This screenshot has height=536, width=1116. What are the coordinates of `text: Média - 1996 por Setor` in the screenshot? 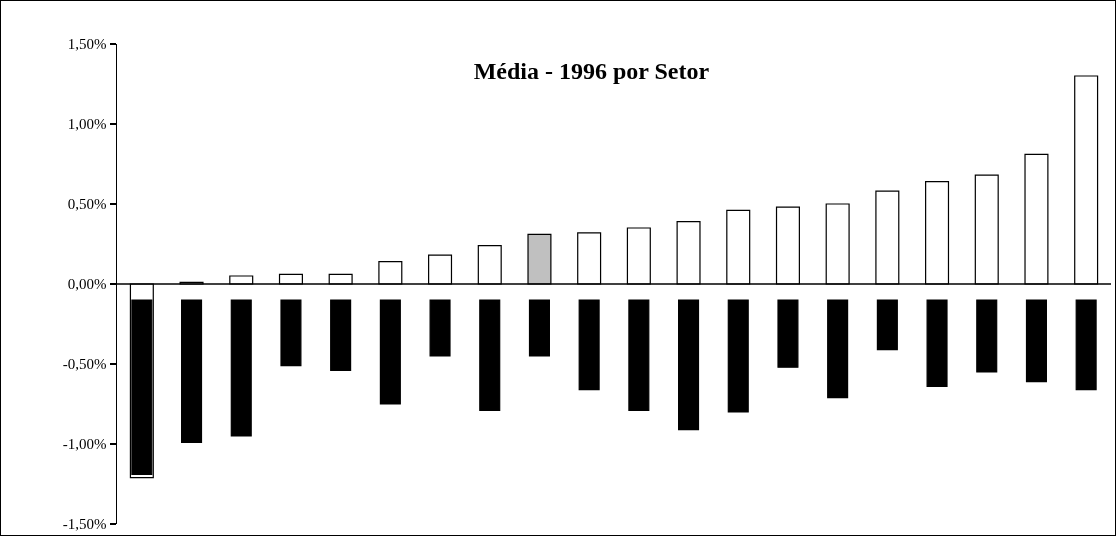 It's located at (591, 70).